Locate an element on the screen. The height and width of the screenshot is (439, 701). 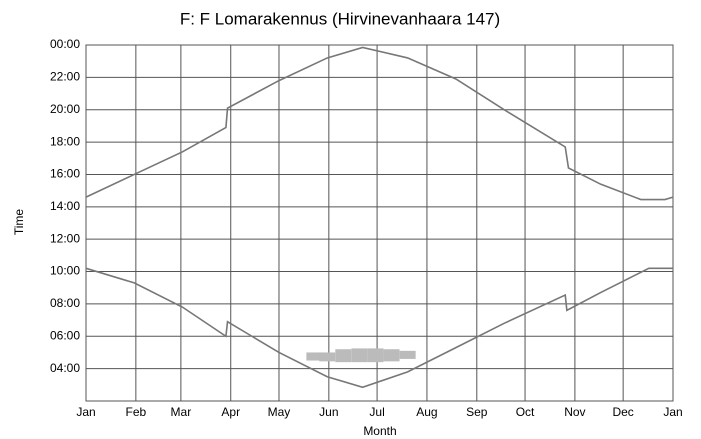
y-tick-label: 12:00 is located at coordinates (65, 238).